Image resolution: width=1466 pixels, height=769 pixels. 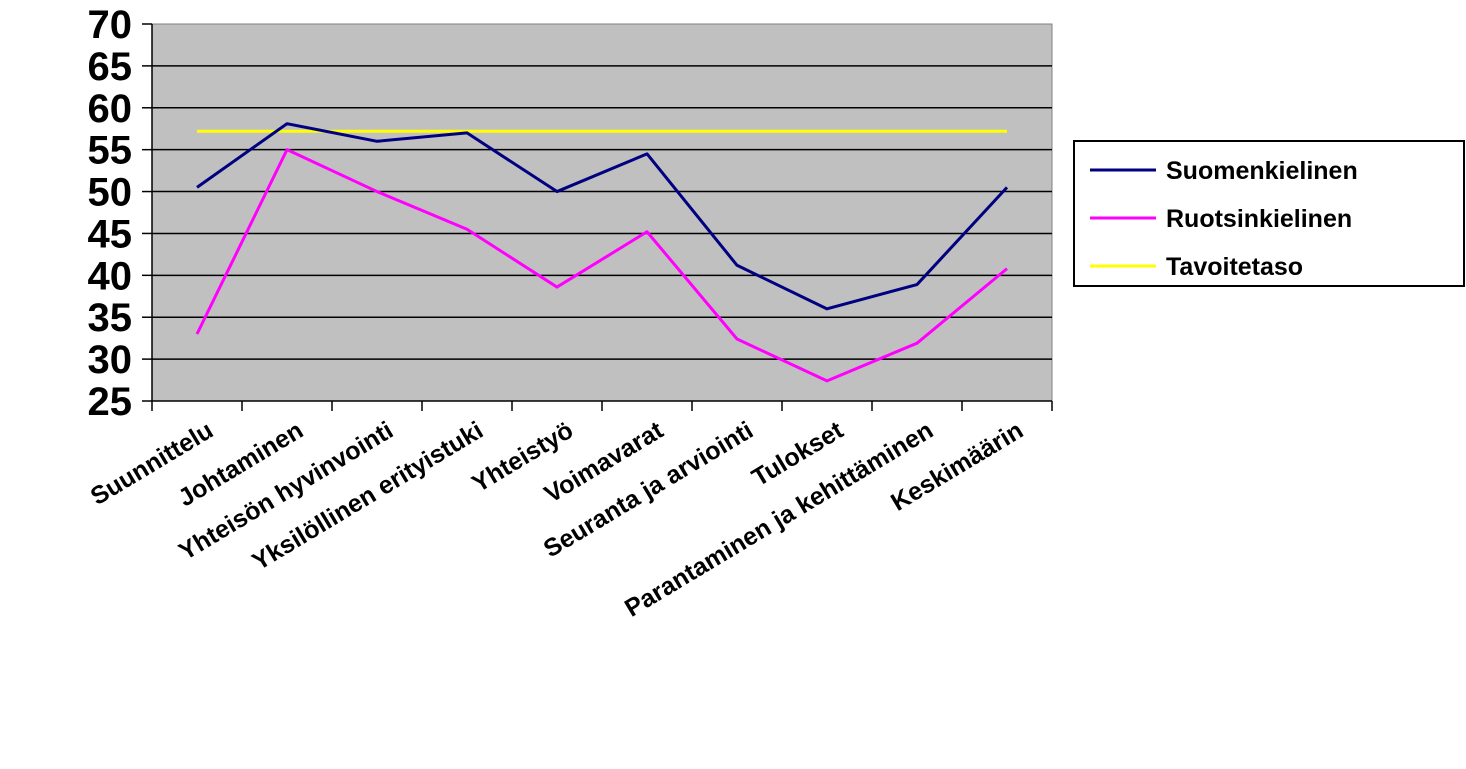 What do you see at coordinates (1262, 171) in the screenshot?
I see `legend-label: Suomenkielinen` at bounding box center [1262, 171].